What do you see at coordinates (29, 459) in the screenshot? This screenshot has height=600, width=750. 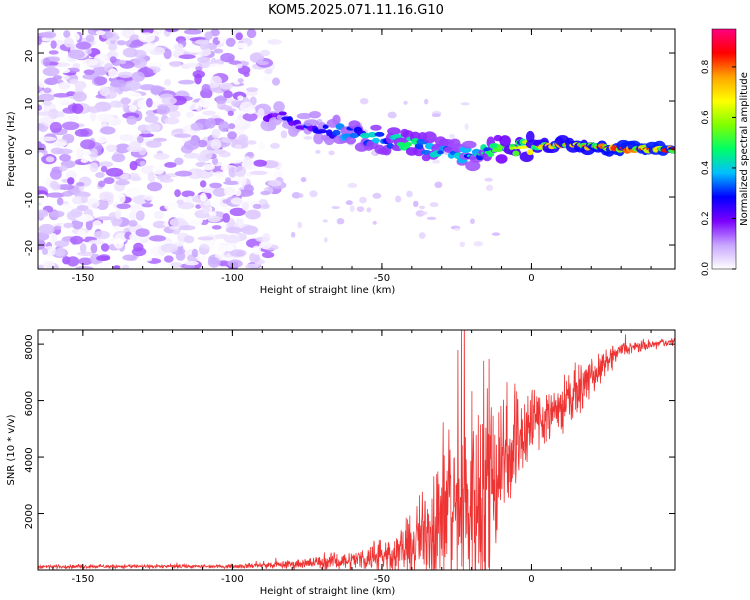 I see `snr-ytick-label: 4000` at bounding box center [29, 459].